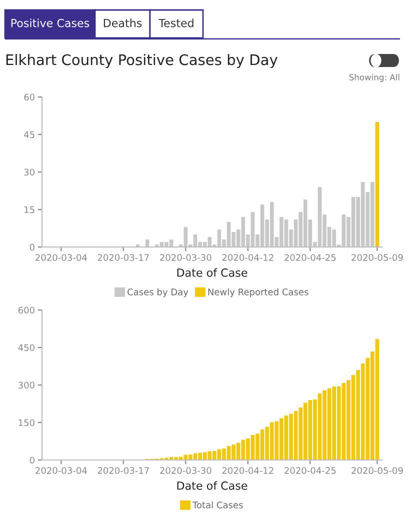 This screenshot has width=410, height=512. What do you see at coordinates (29, 210) in the screenshot?
I see `y-tick-label: 15` at bounding box center [29, 210].